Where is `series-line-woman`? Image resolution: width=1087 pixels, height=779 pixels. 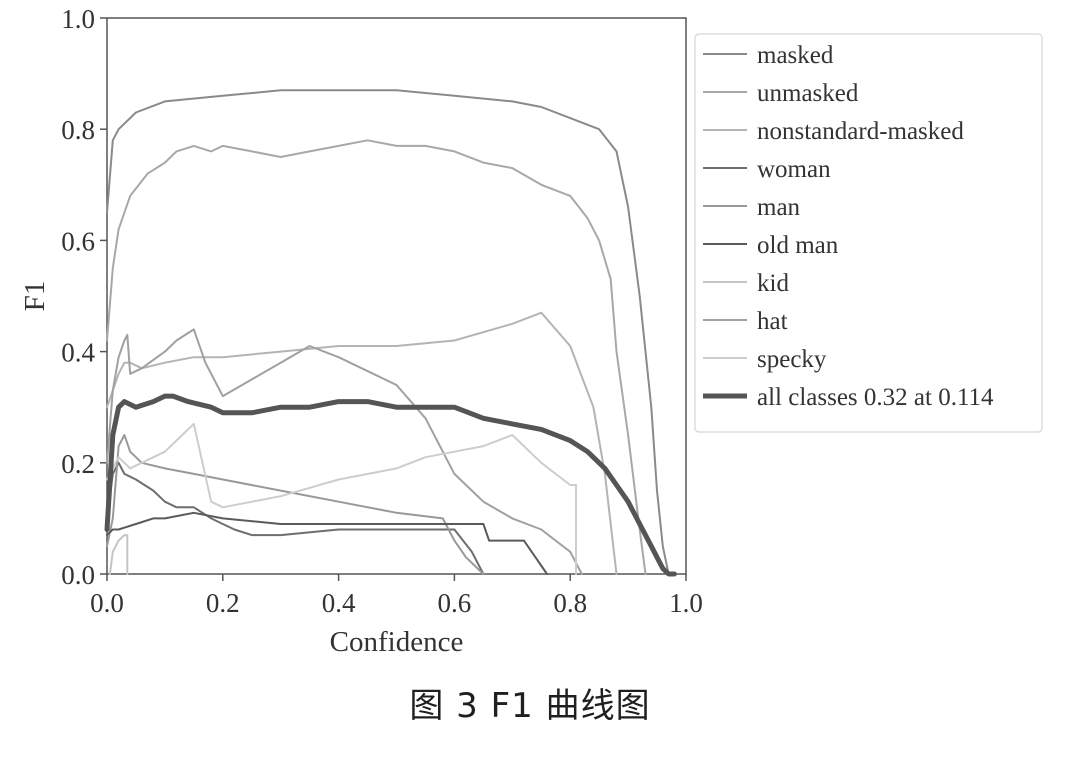
series-line-woman is located at coordinates (295, 518).